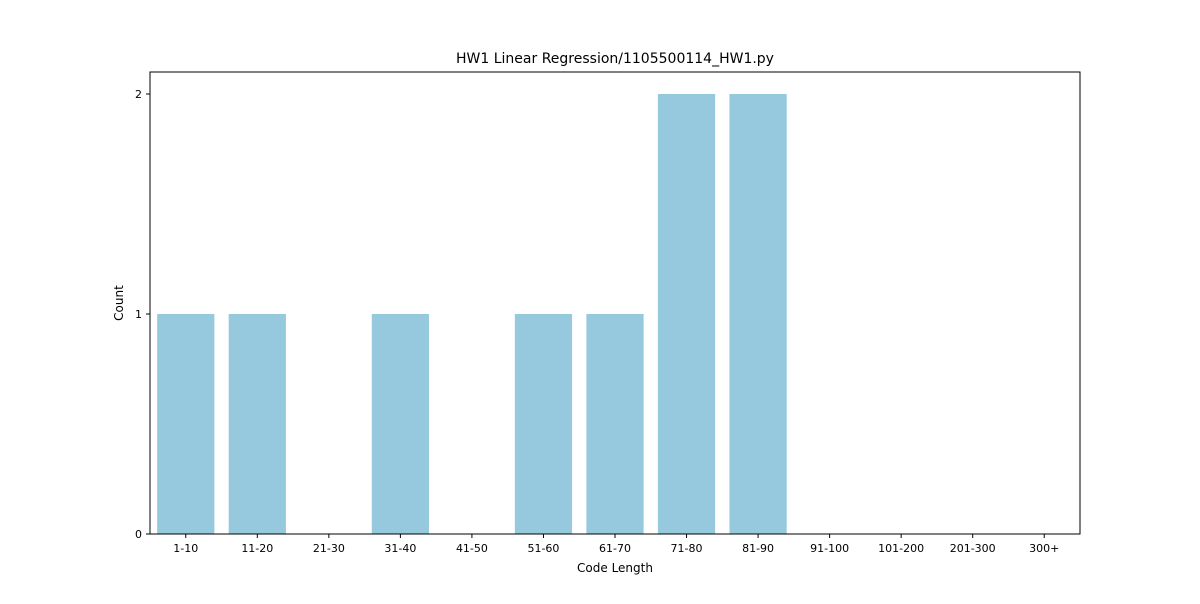  What do you see at coordinates (138, 94) in the screenshot?
I see `y-tick-label: 2` at bounding box center [138, 94].